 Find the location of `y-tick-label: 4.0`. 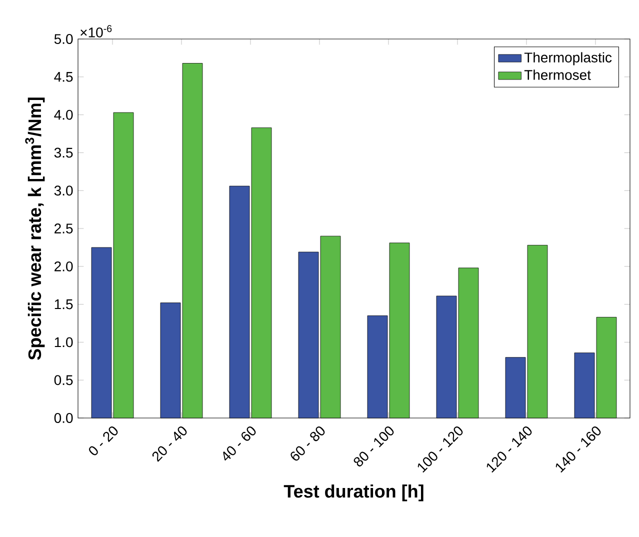

y-tick-label: 4.0 is located at coordinates (63, 115).